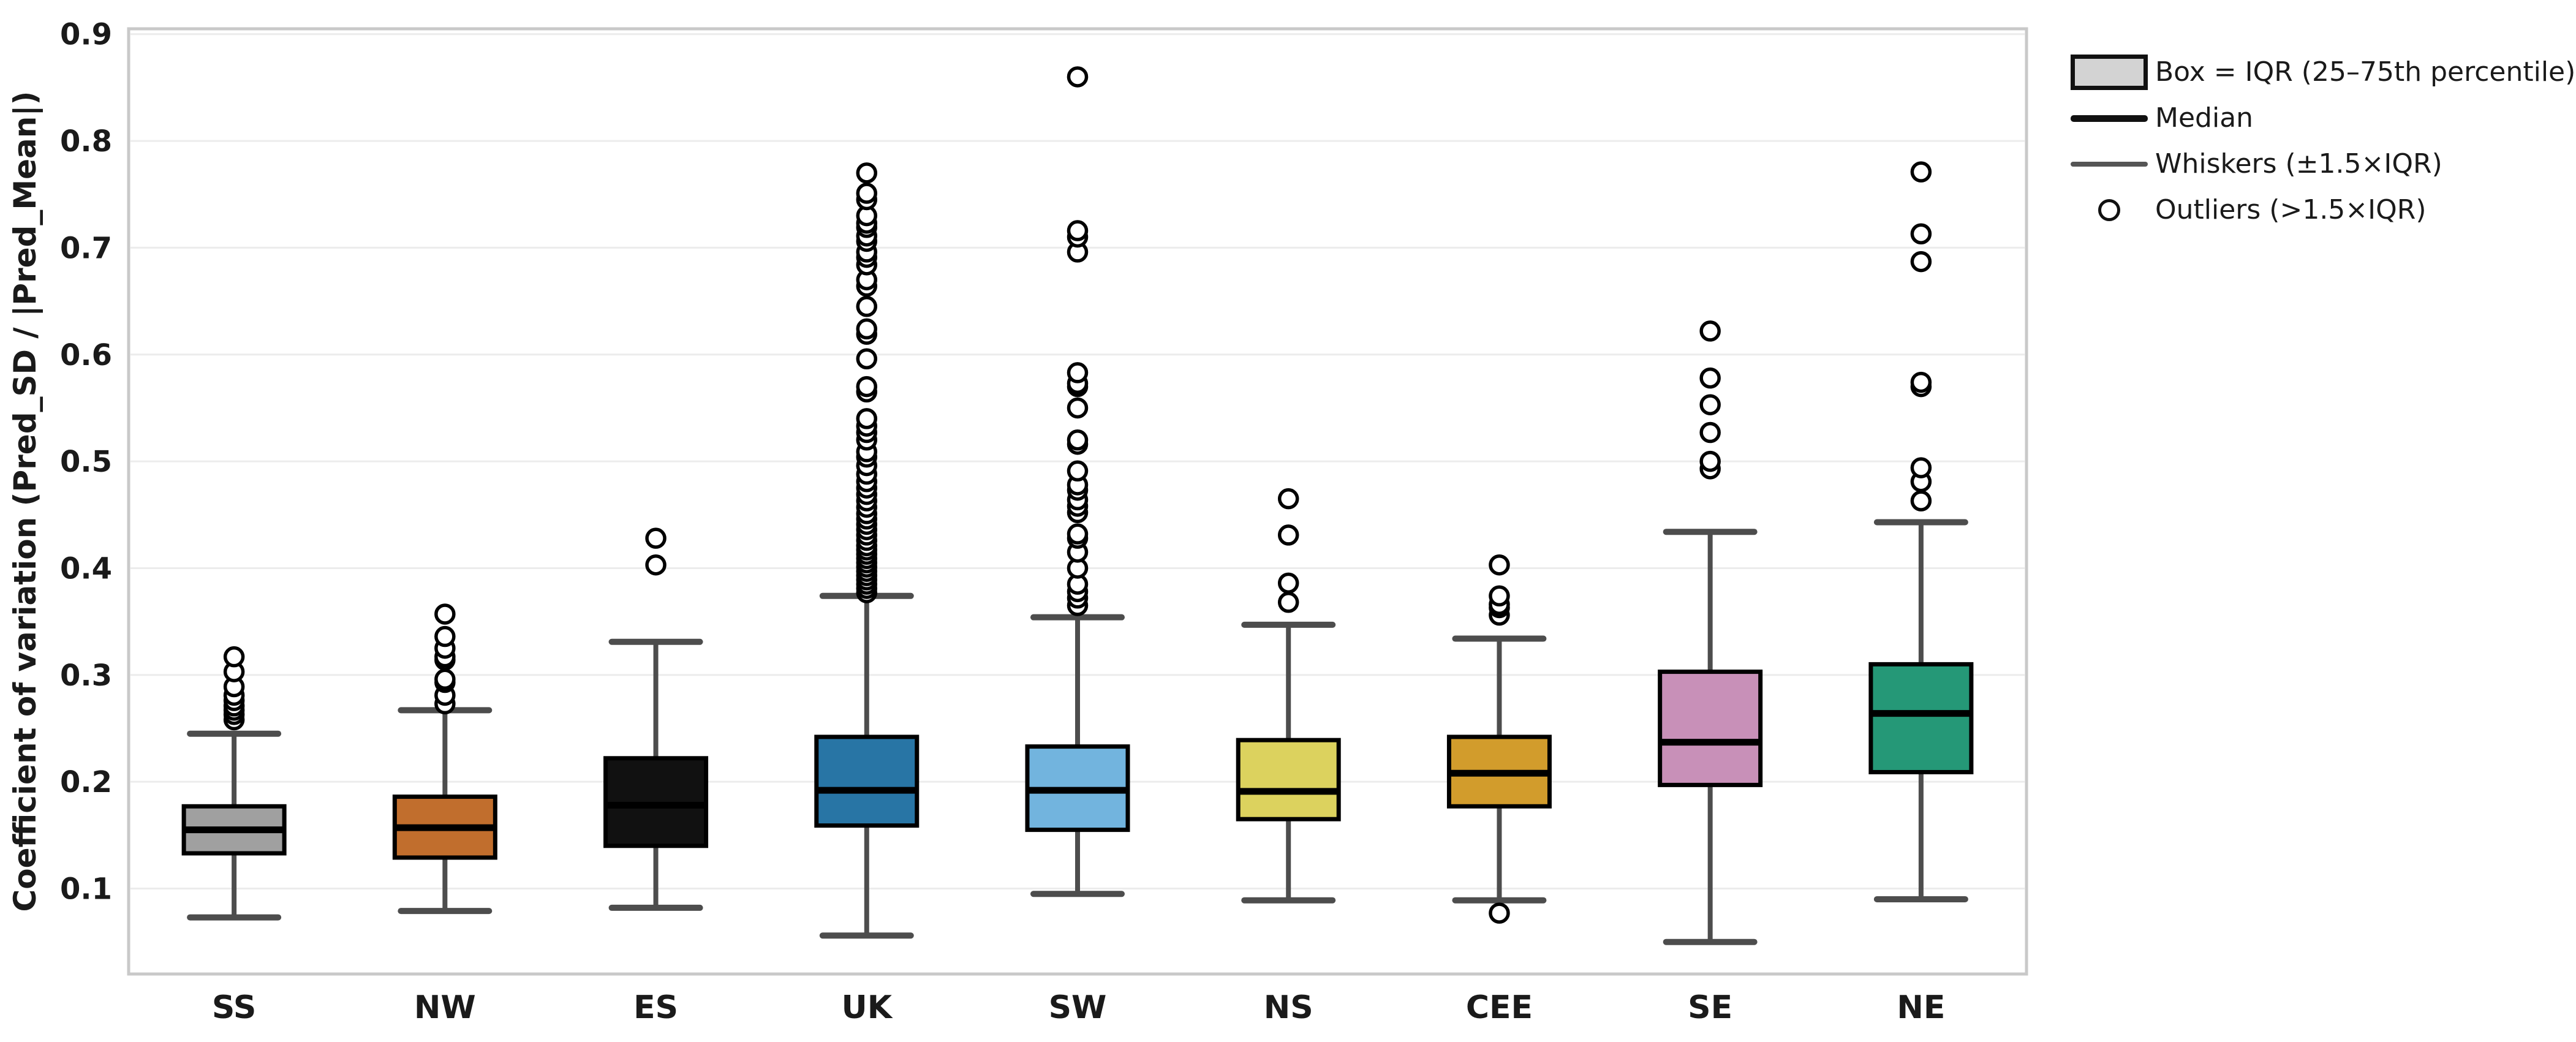 The image size is (2576, 1042). What do you see at coordinates (2109, 118) in the screenshot?
I see `median-line-icon` at bounding box center [2109, 118].